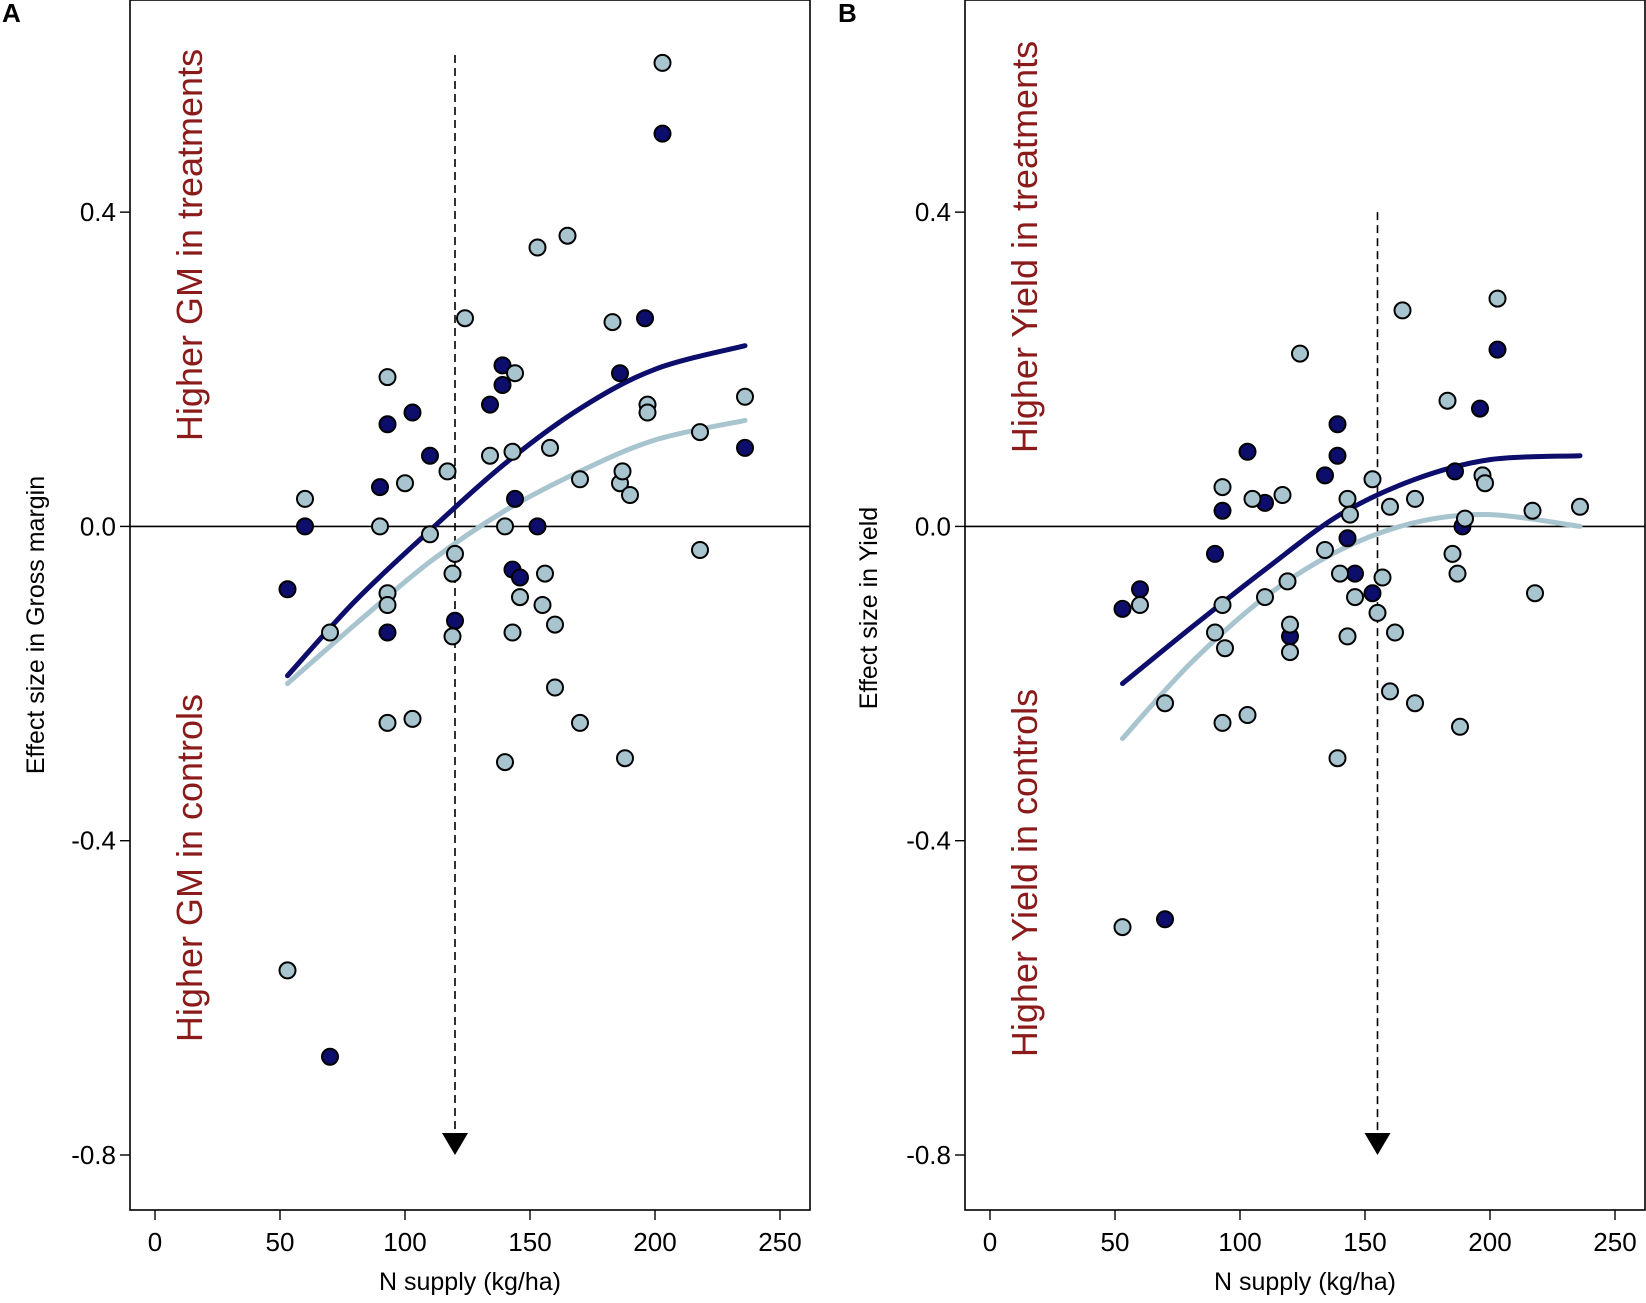 This screenshot has height=1303, width=1646. I want to click on annotation-upper: Higher GM in treatments, so click(189, 245).